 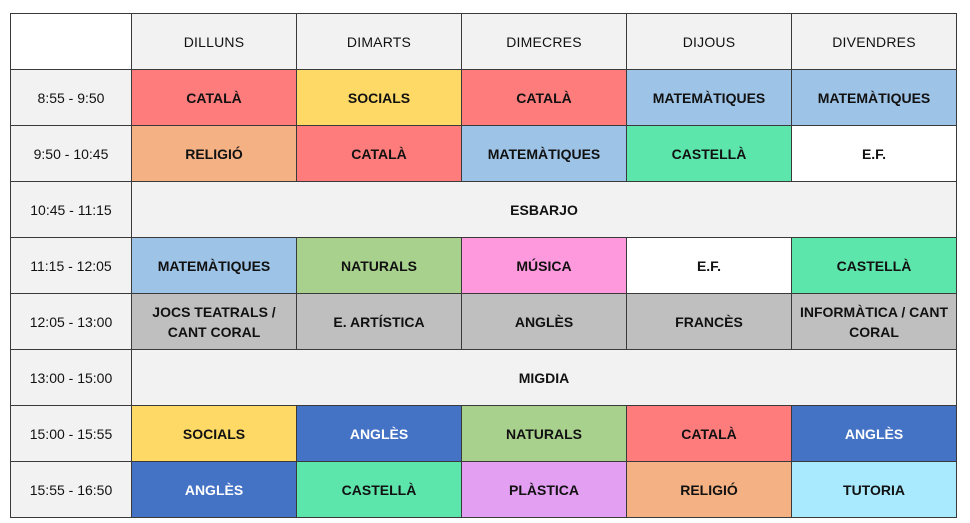 I want to click on corner-cell, so click(x=71, y=41).